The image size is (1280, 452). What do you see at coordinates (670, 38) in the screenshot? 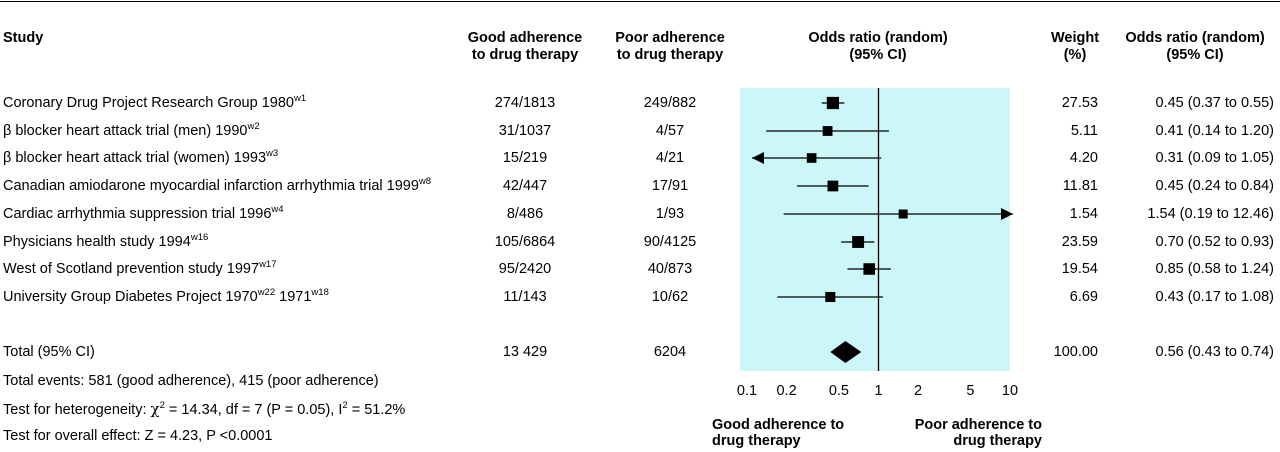
I see `header-poor-line-1: Poor adherence` at bounding box center [670, 38].